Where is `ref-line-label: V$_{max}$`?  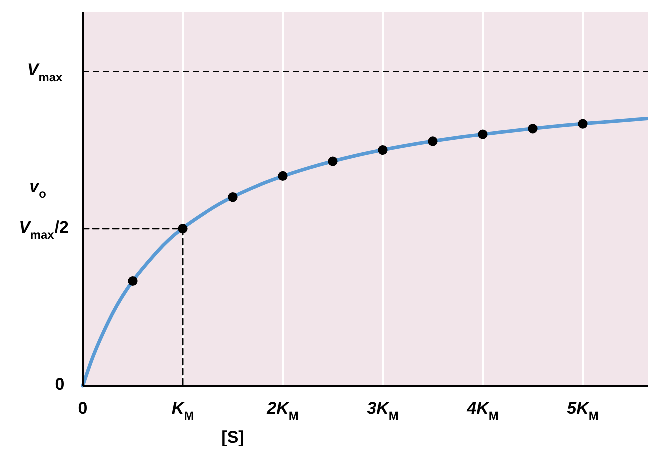 ref-line-label: V$_{max}$ is located at coordinates (45, 73).